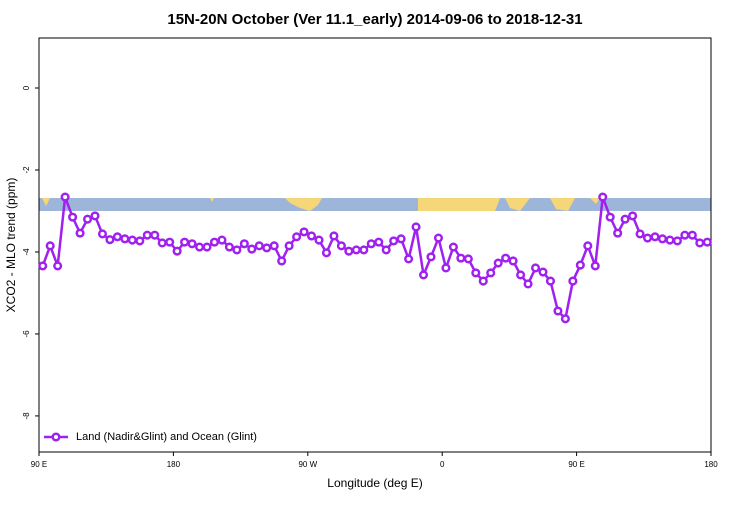 Image resolution: width=750 pixels, height=505 pixels. What do you see at coordinates (56, 437) in the screenshot?
I see `legend-marker` at bounding box center [56, 437].